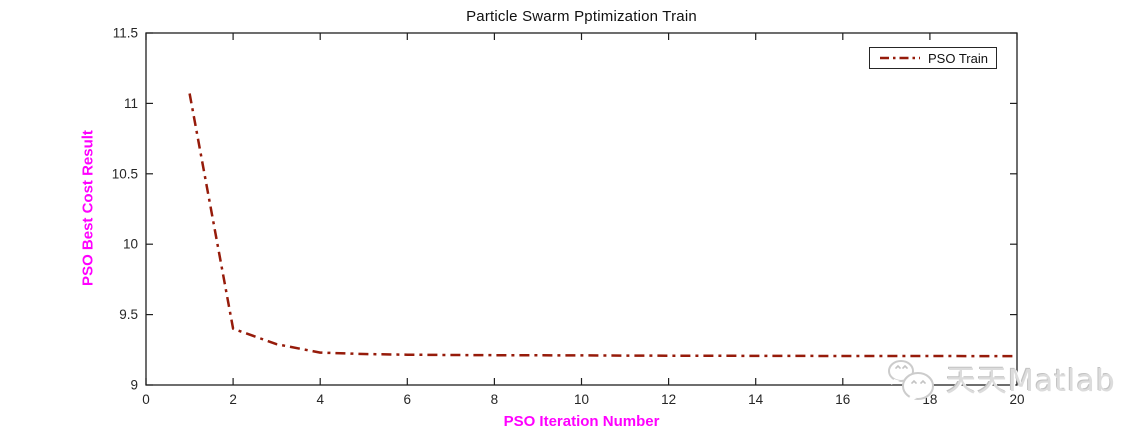 This screenshot has height=438, width=1125. I want to click on chart-title: Particle Swarm Pptimization Train, so click(581, 16).